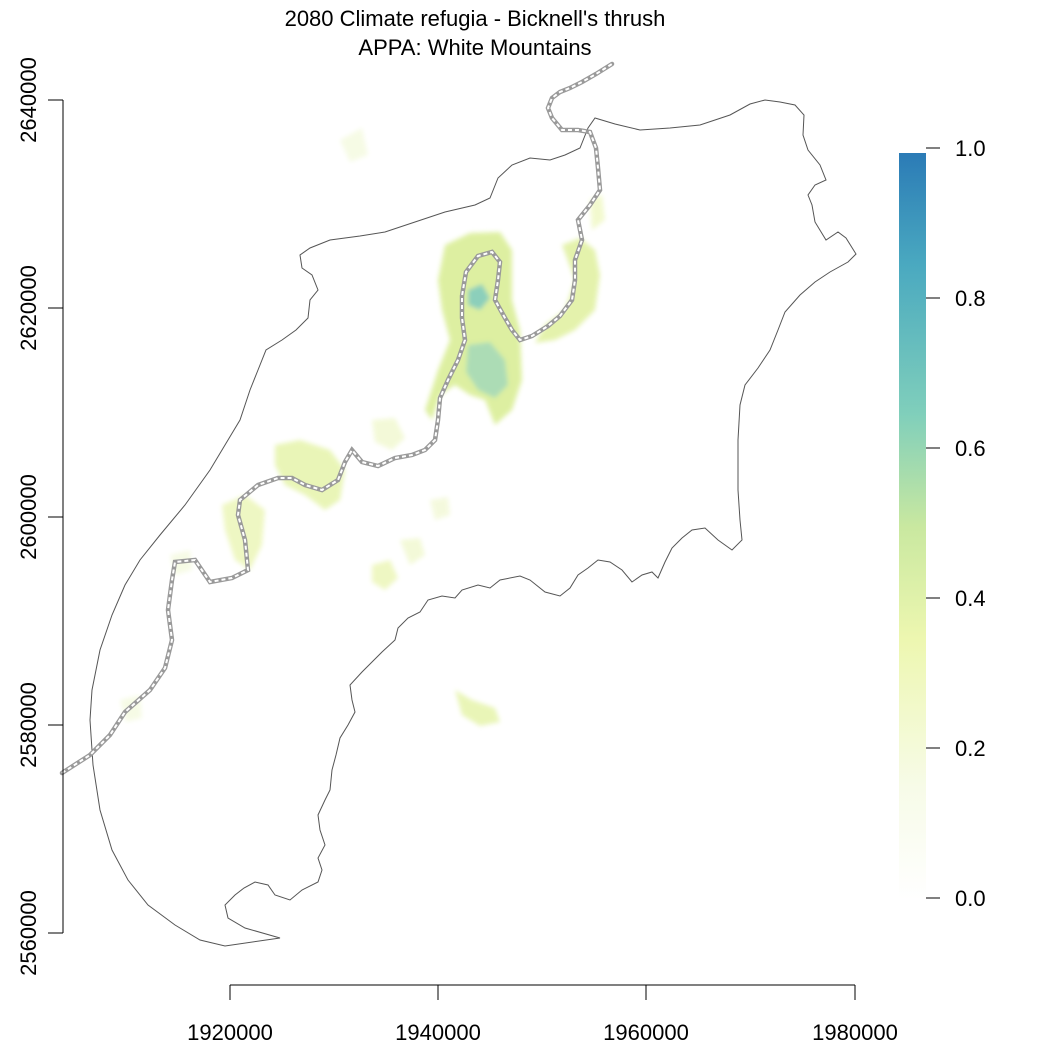  Describe the element at coordinates (597, 212) in the screenshot. I see `refugia-east-tip` at that location.